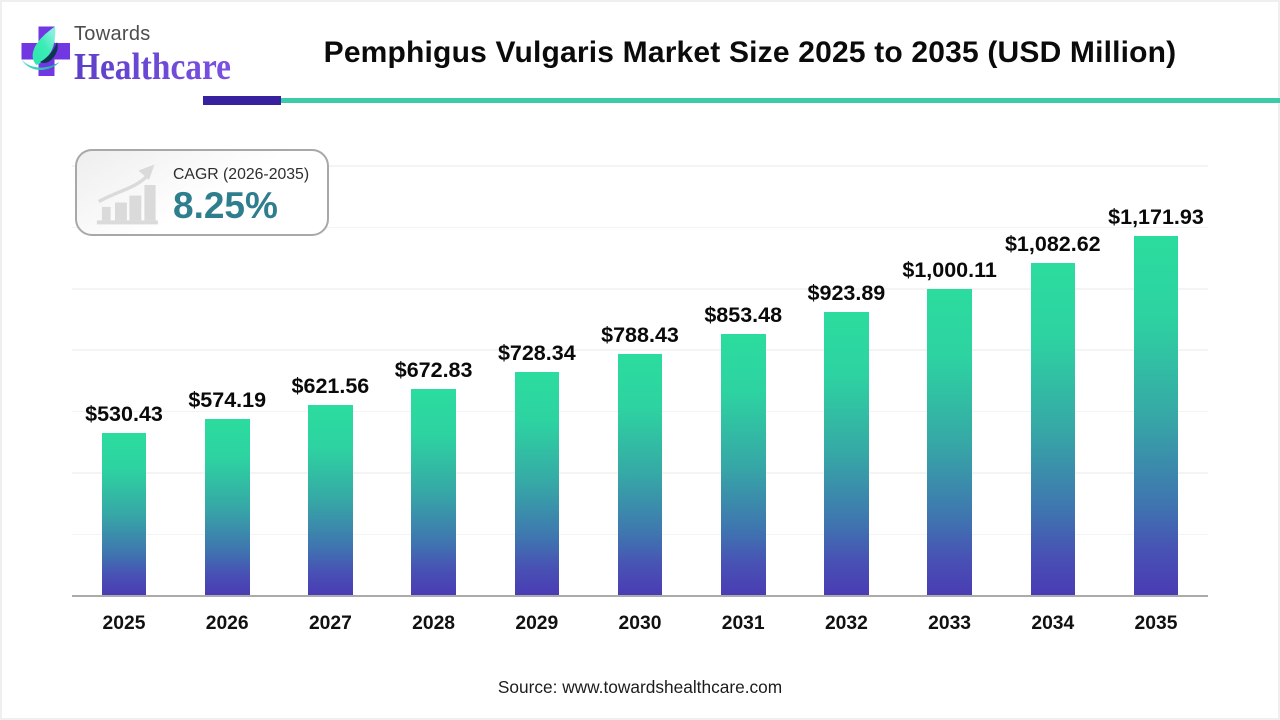 The width and height of the screenshot is (1280, 720). Describe the element at coordinates (152, 67) in the screenshot. I see `svg-text: Healthcare` at that location.